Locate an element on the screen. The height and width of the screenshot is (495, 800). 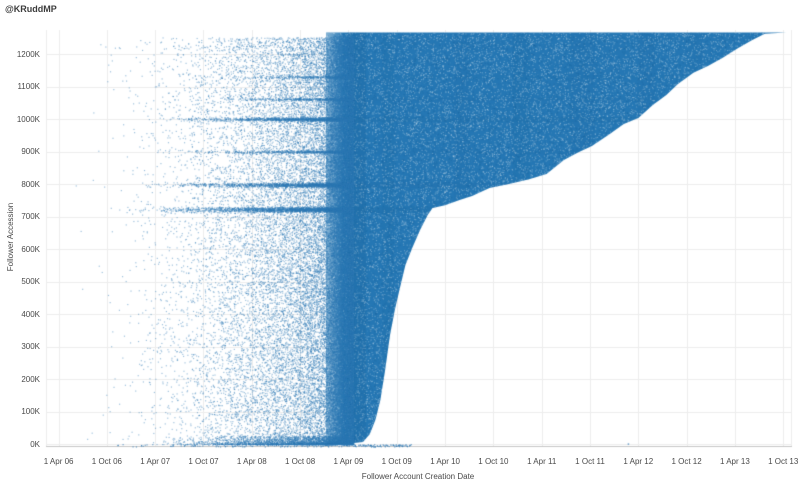
y-tick-label: 300K is located at coordinates (30, 346).